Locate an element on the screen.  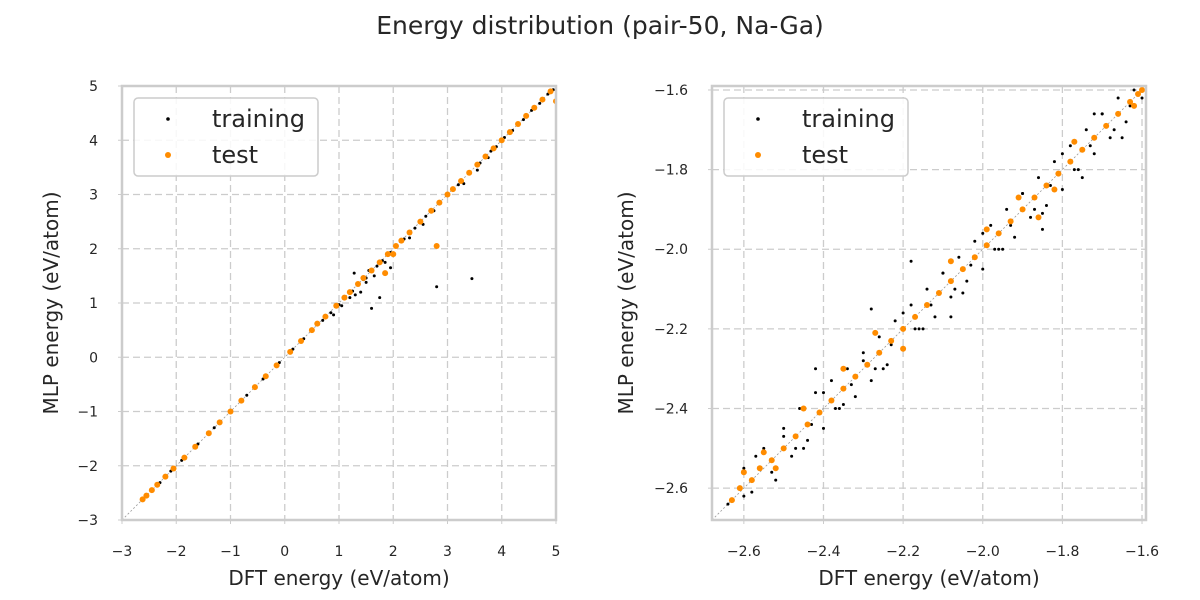
legend-marker-training is located at coordinates (168, 119).